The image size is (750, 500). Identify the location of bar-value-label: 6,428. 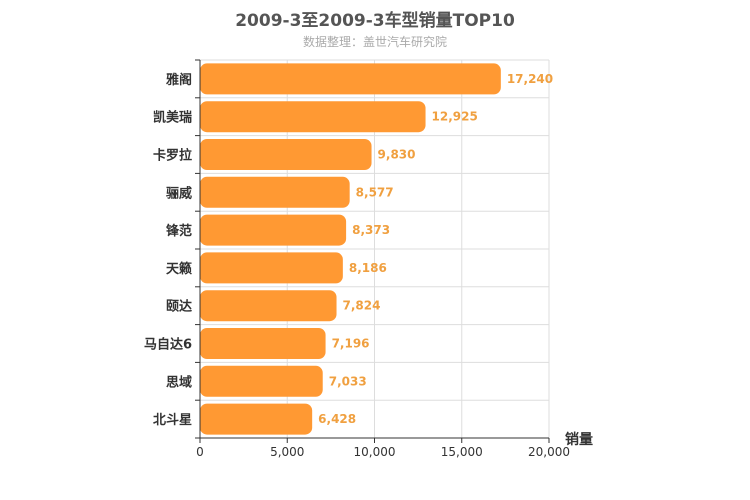
(337, 419).